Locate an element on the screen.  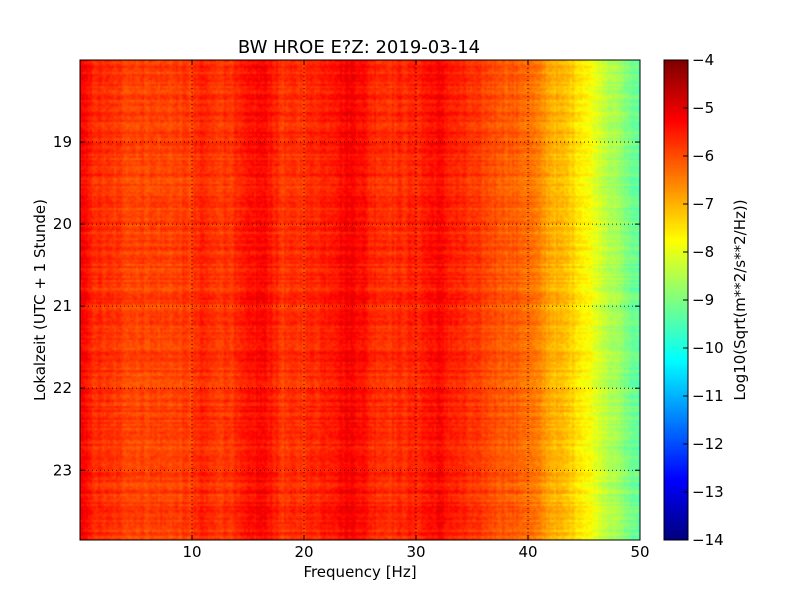
colorbar-tick-label: −6 is located at coordinates (703, 156).